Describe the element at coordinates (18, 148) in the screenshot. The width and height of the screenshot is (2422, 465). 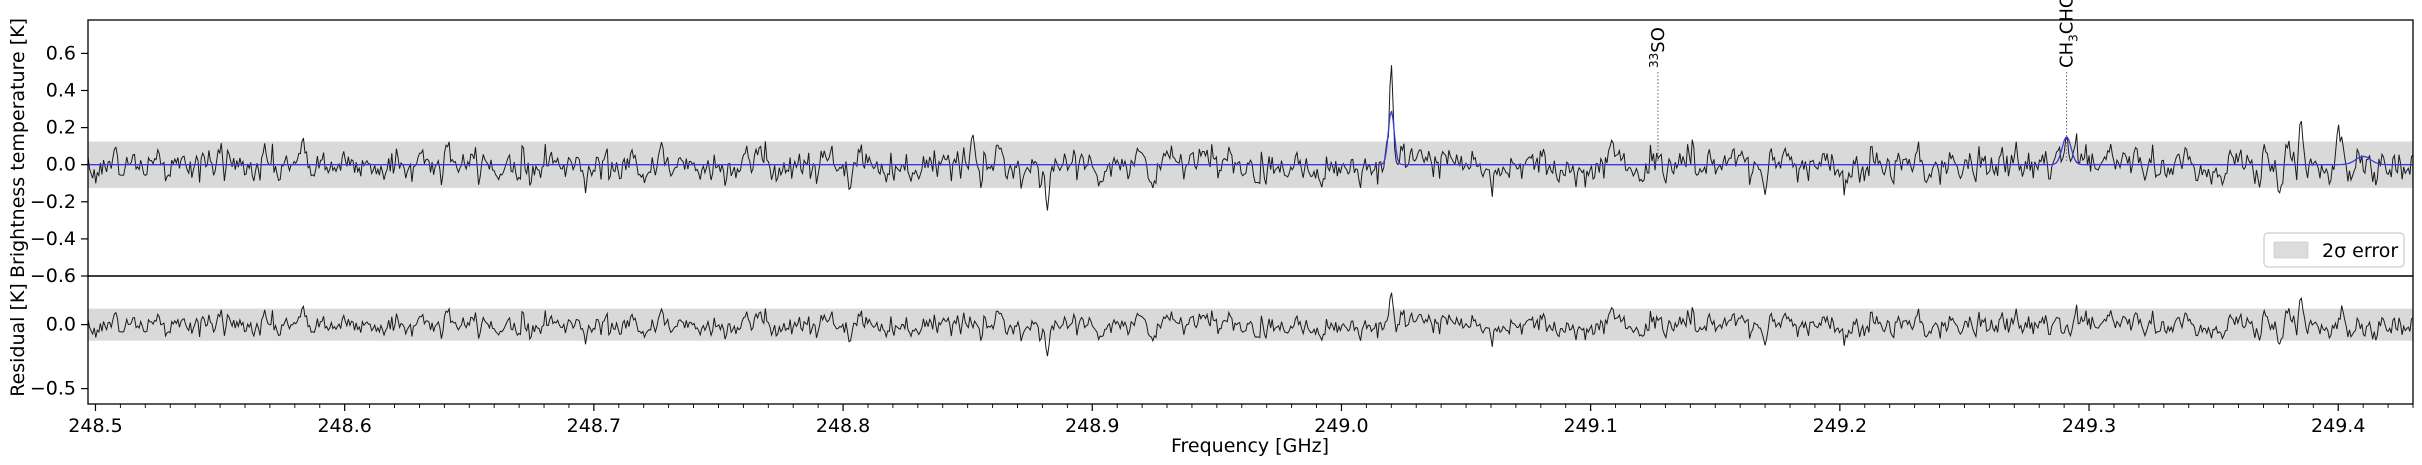
I see `top-y-axis-label: Brightness temperature [K]` at that location.